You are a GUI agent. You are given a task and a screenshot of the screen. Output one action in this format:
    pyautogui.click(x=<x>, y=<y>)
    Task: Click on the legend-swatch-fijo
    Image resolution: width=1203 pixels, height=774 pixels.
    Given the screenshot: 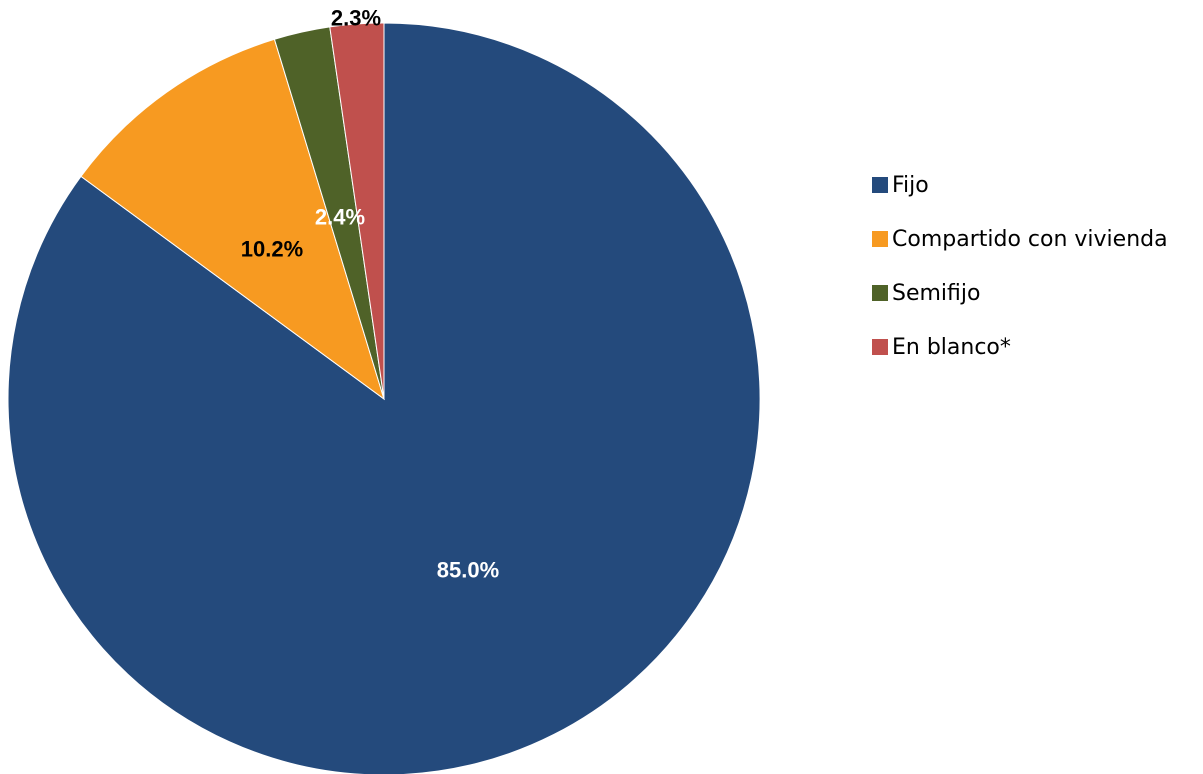 What is the action you would take?
    pyautogui.click(x=880, y=185)
    